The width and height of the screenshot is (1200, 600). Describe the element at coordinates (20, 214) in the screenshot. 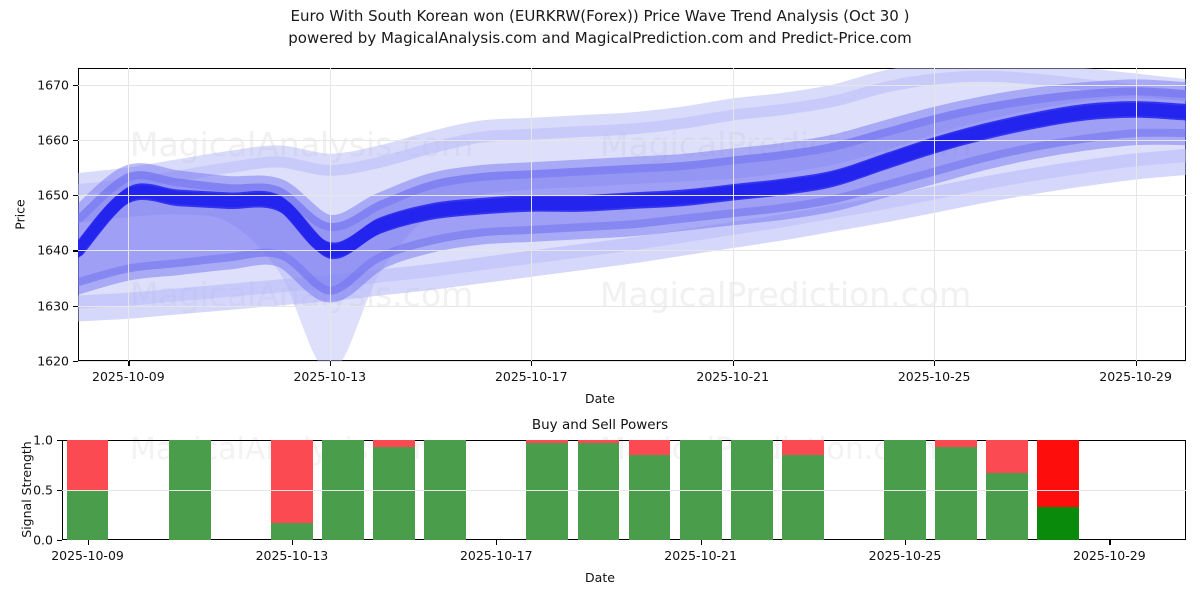

I see `price-yaxis-title: Price` at that location.